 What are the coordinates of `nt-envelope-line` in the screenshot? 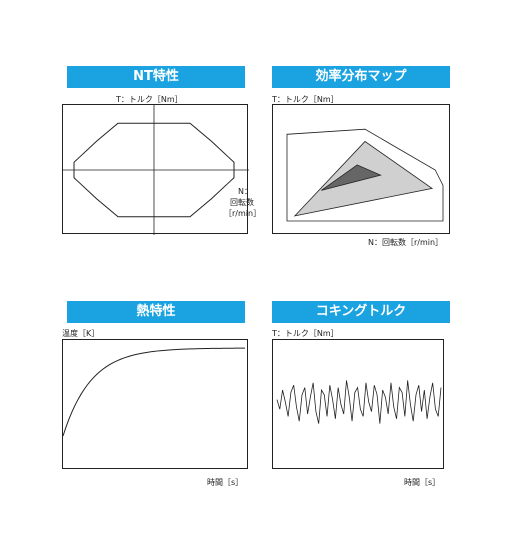 It's located at (154, 170).